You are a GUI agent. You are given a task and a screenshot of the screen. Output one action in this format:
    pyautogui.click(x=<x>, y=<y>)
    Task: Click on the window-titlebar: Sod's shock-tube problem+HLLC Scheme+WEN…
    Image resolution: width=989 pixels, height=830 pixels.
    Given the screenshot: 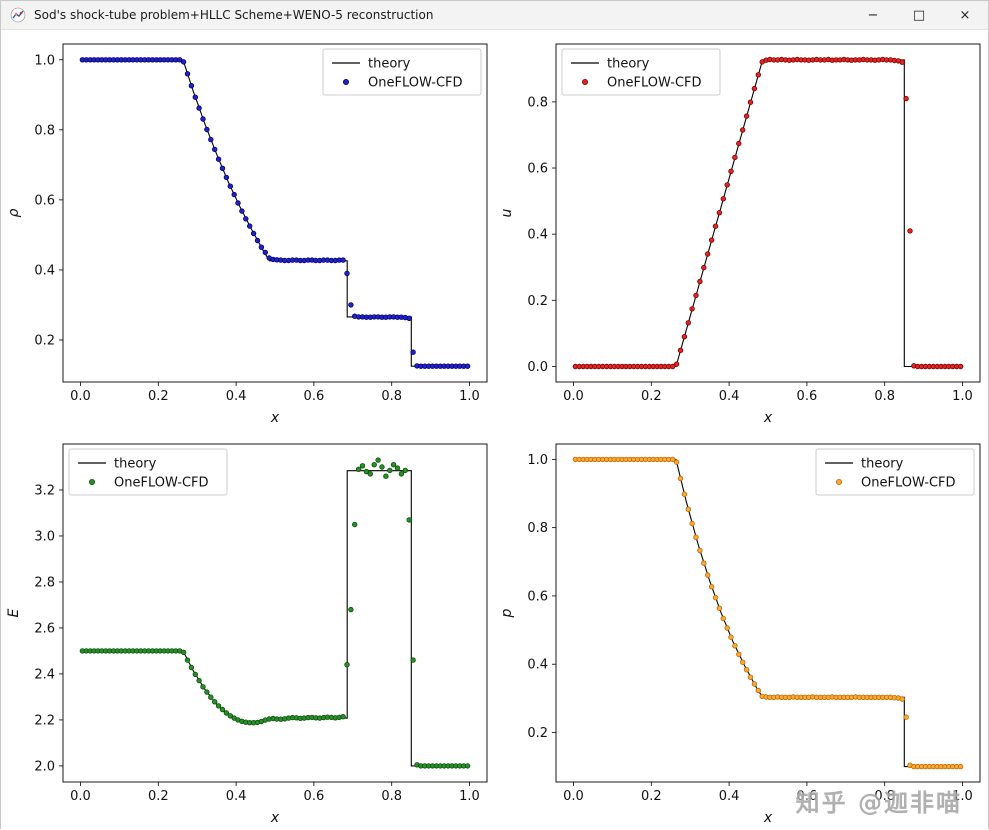 What is the action you would take?
    pyautogui.click(x=494, y=15)
    